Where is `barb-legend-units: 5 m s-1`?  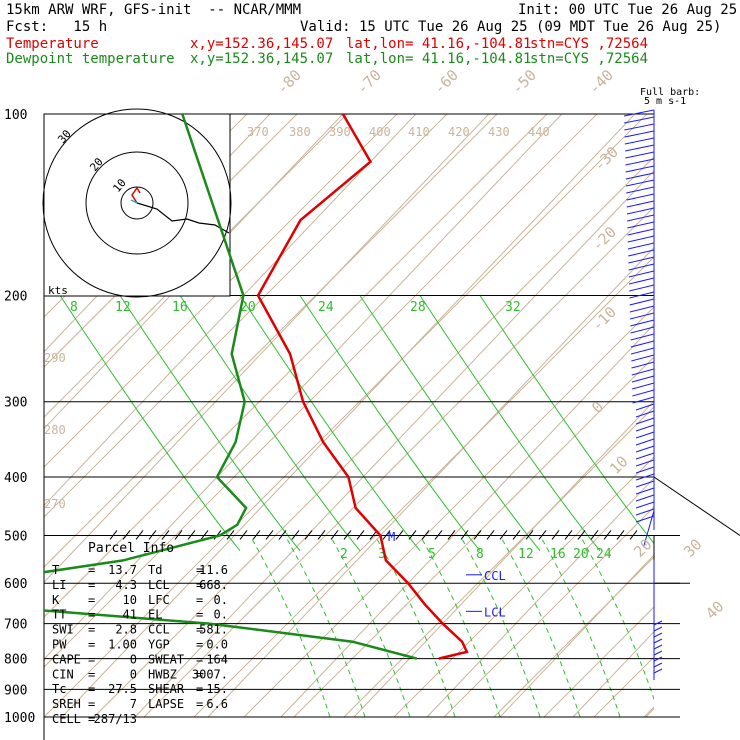
barb-legend-units: 5 m s-1 is located at coordinates (665, 101).